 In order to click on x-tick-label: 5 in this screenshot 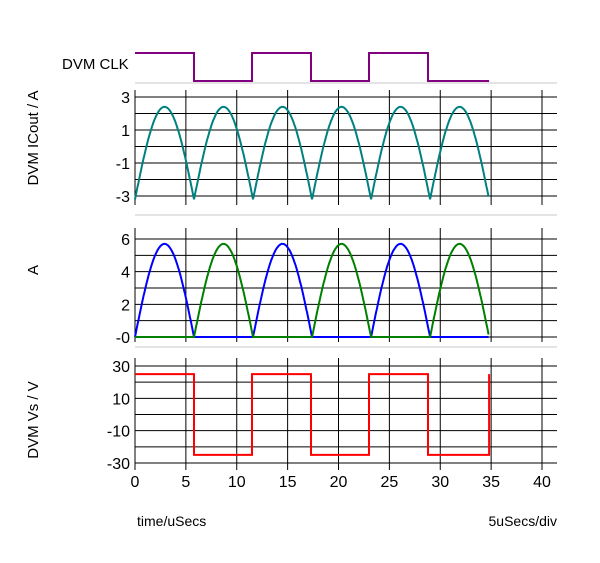, I will do `click(185, 482)`.